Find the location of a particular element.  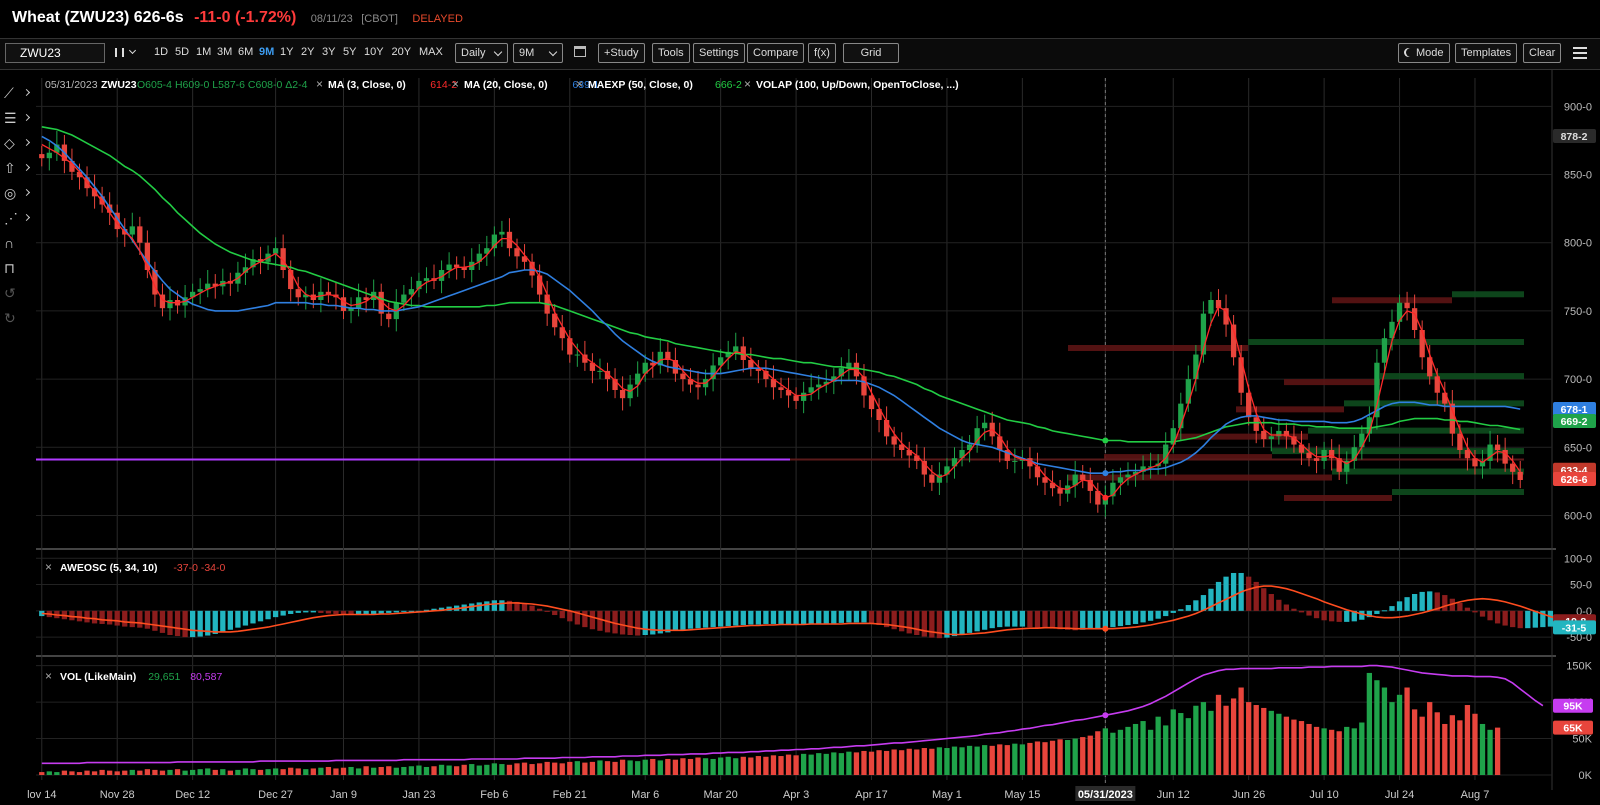

magnet-tool: ∩ is located at coordinates (16, 243).